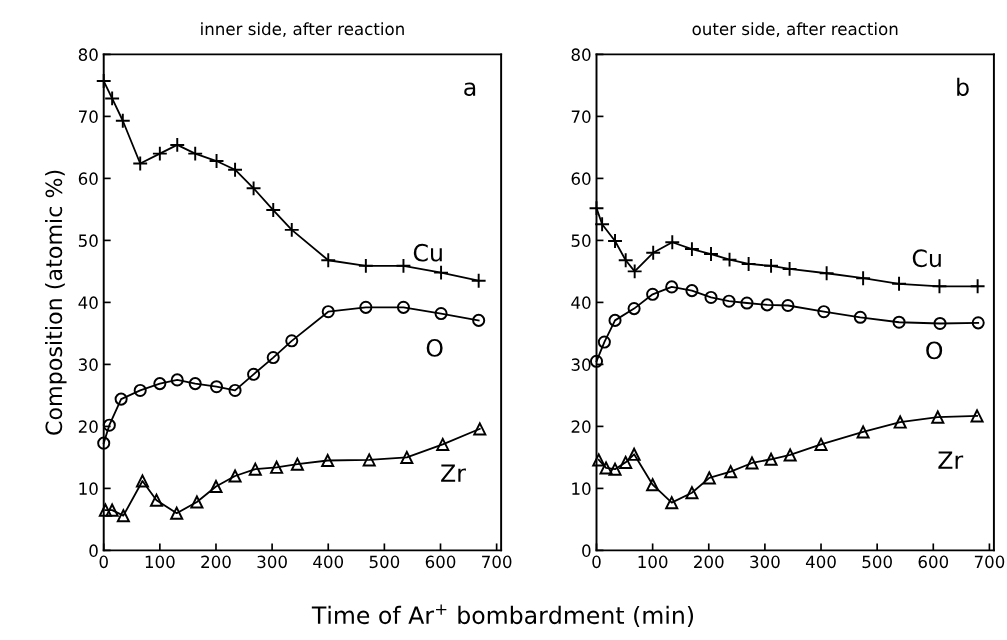  What do you see at coordinates (877, 562) in the screenshot?
I see `x-tick-label: 500` at bounding box center [877, 562].